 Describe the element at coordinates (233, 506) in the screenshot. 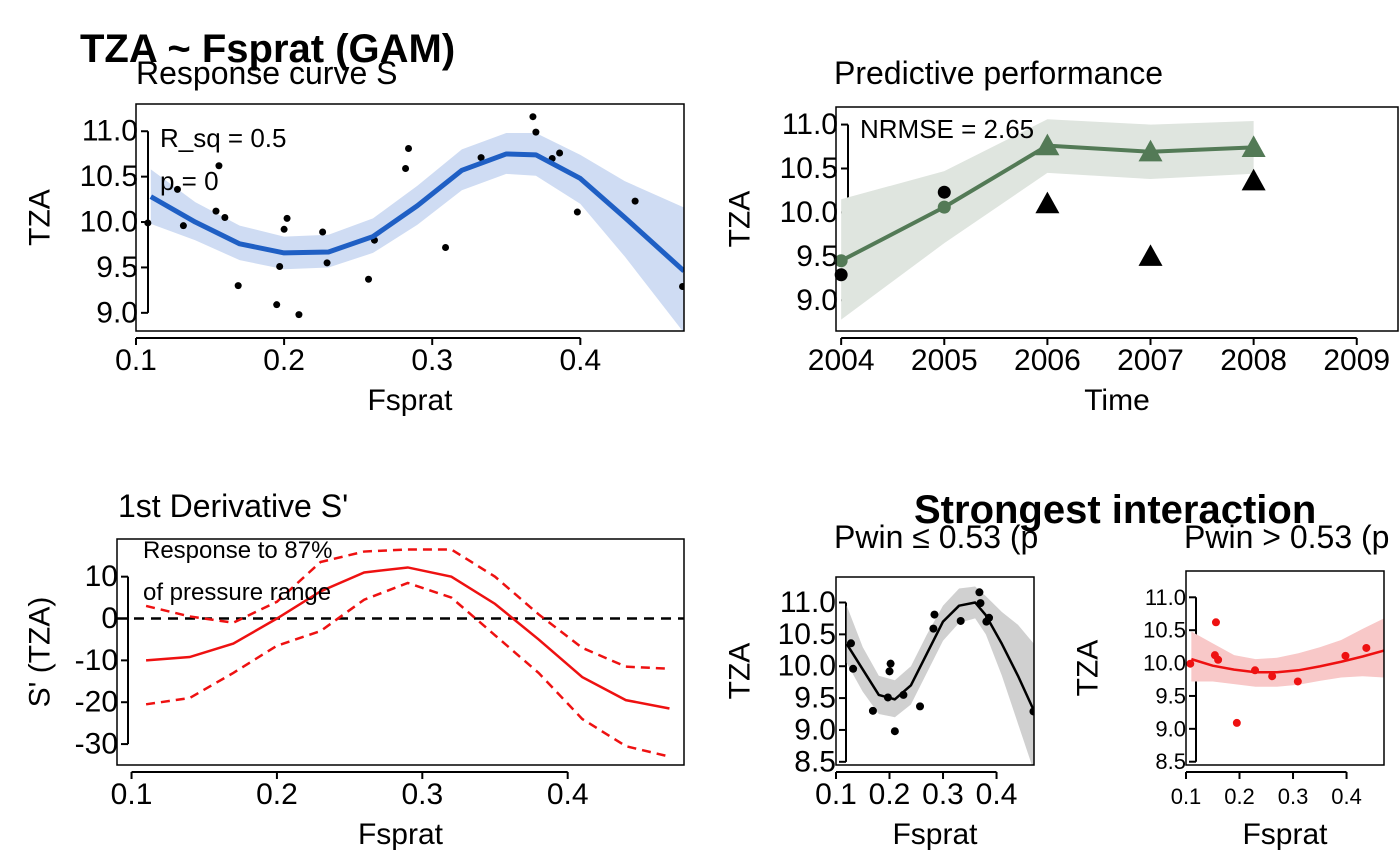

I see `derivative-title: 1st Derivative S'` at that location.